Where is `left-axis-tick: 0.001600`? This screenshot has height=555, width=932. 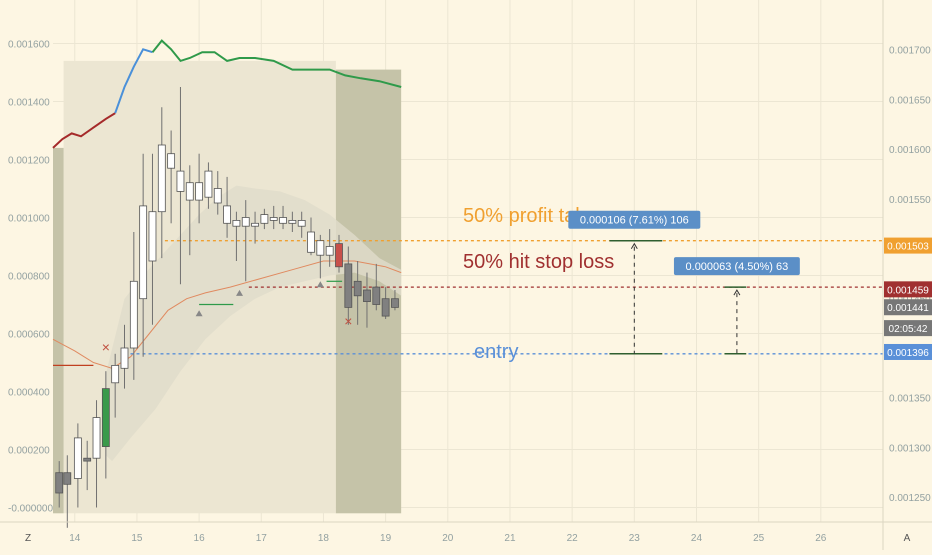
left-axis-tick: 0.001600 is located at coordinates (29, 45).